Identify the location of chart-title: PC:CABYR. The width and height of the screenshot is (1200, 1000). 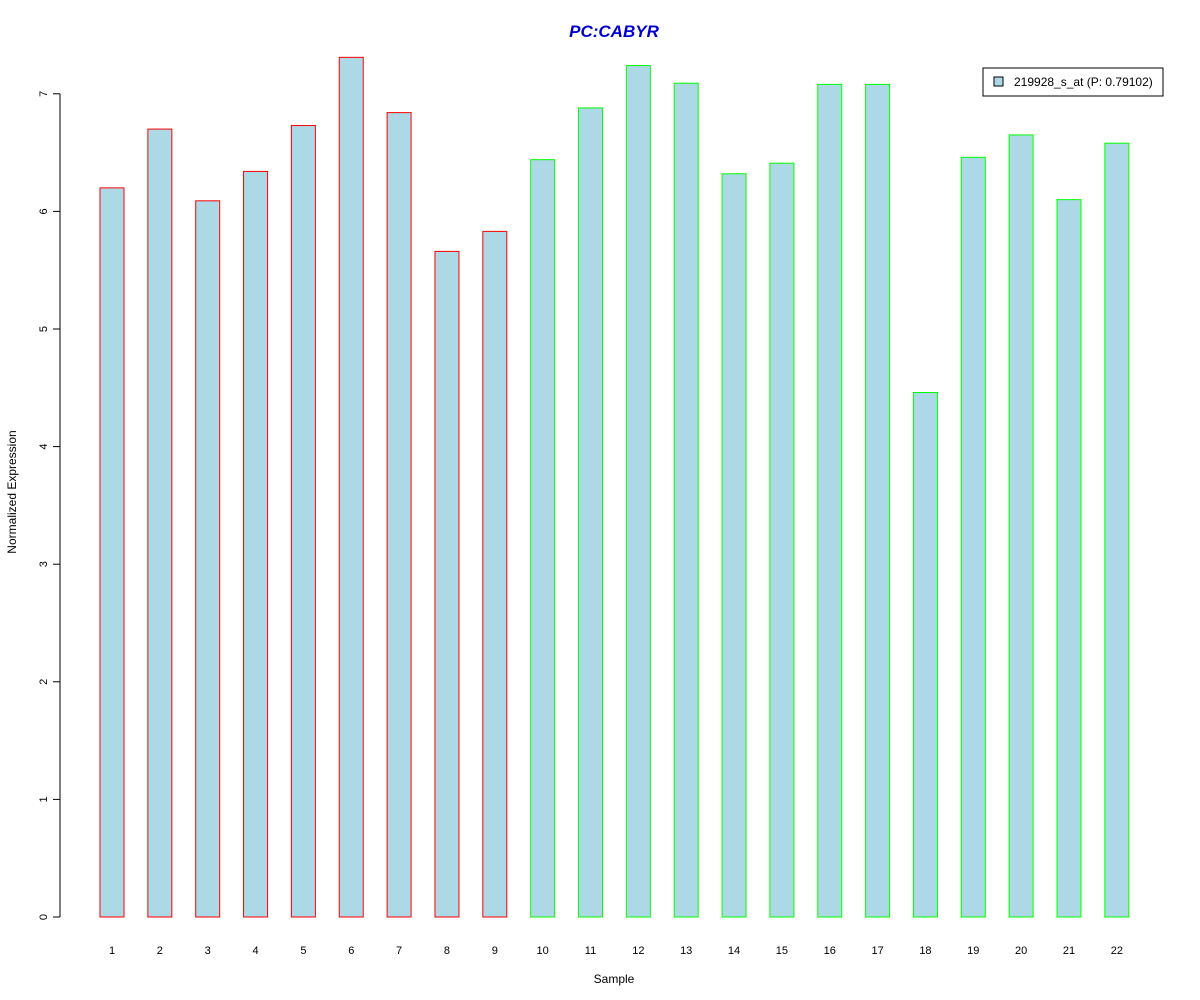
(614, 31).